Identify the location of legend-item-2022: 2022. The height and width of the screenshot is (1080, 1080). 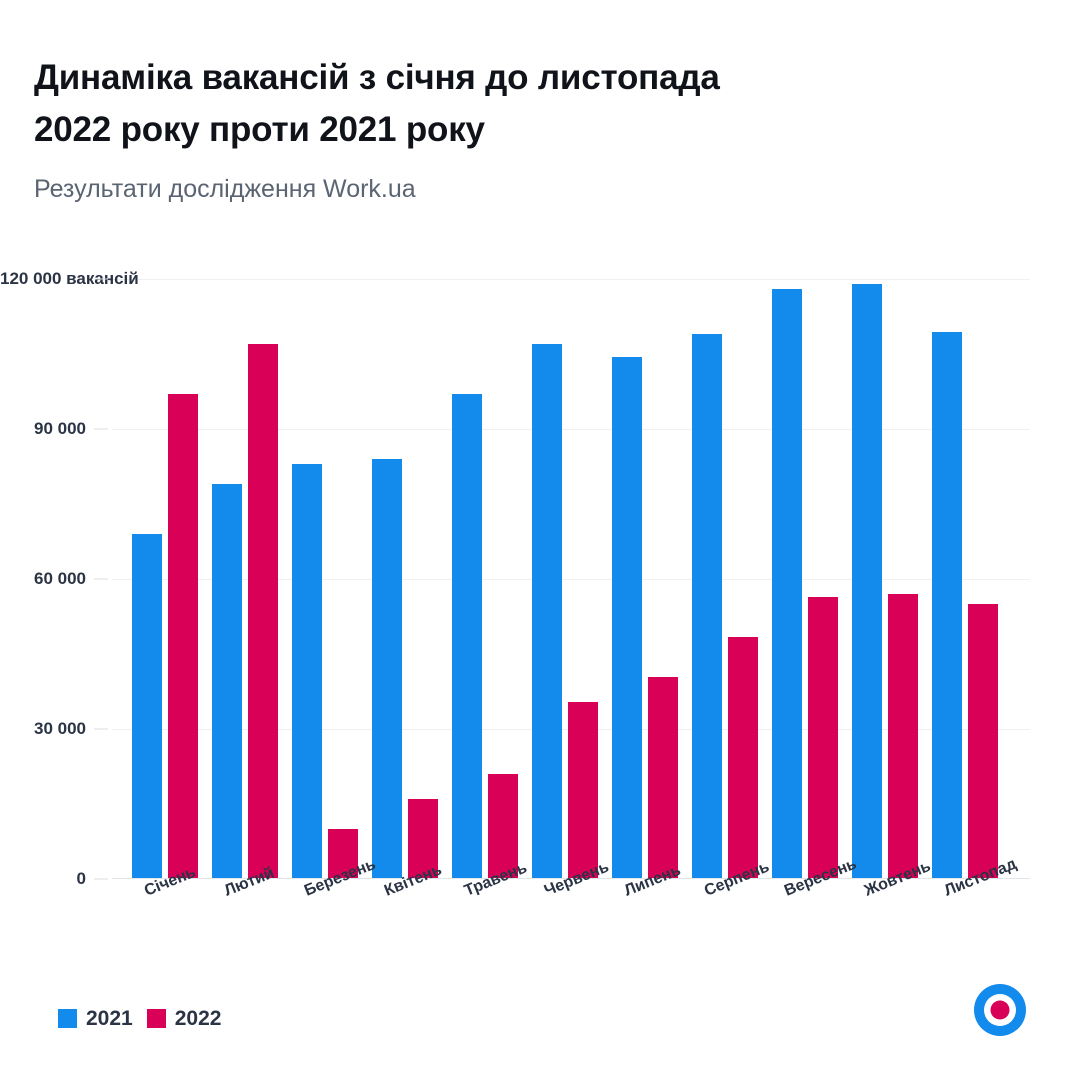
(184, 1018).